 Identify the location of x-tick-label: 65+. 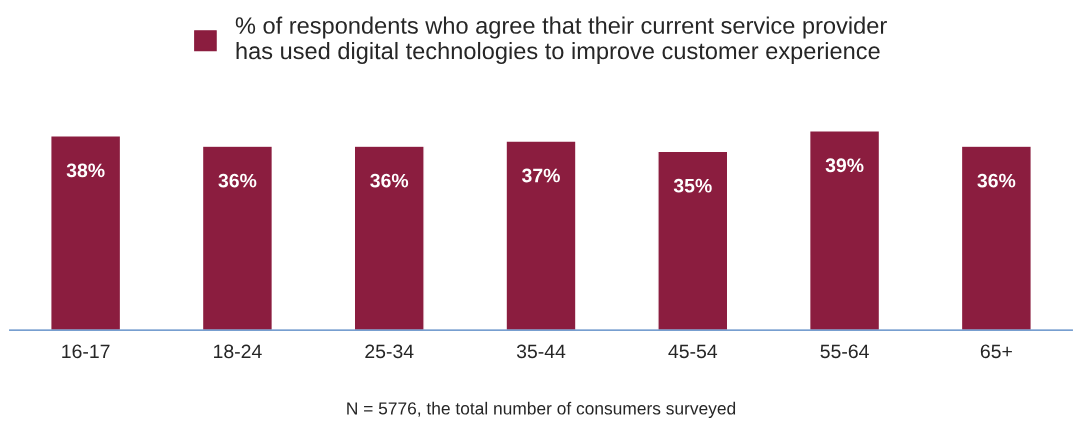
(996, 351).